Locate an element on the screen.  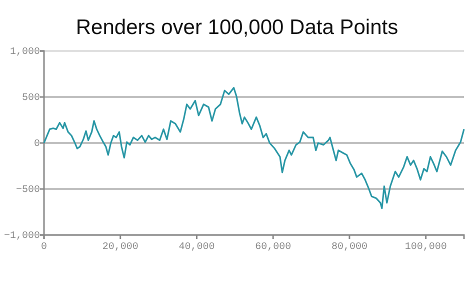
x-tick-label: 20,000 is located at coordinates (120, 248).